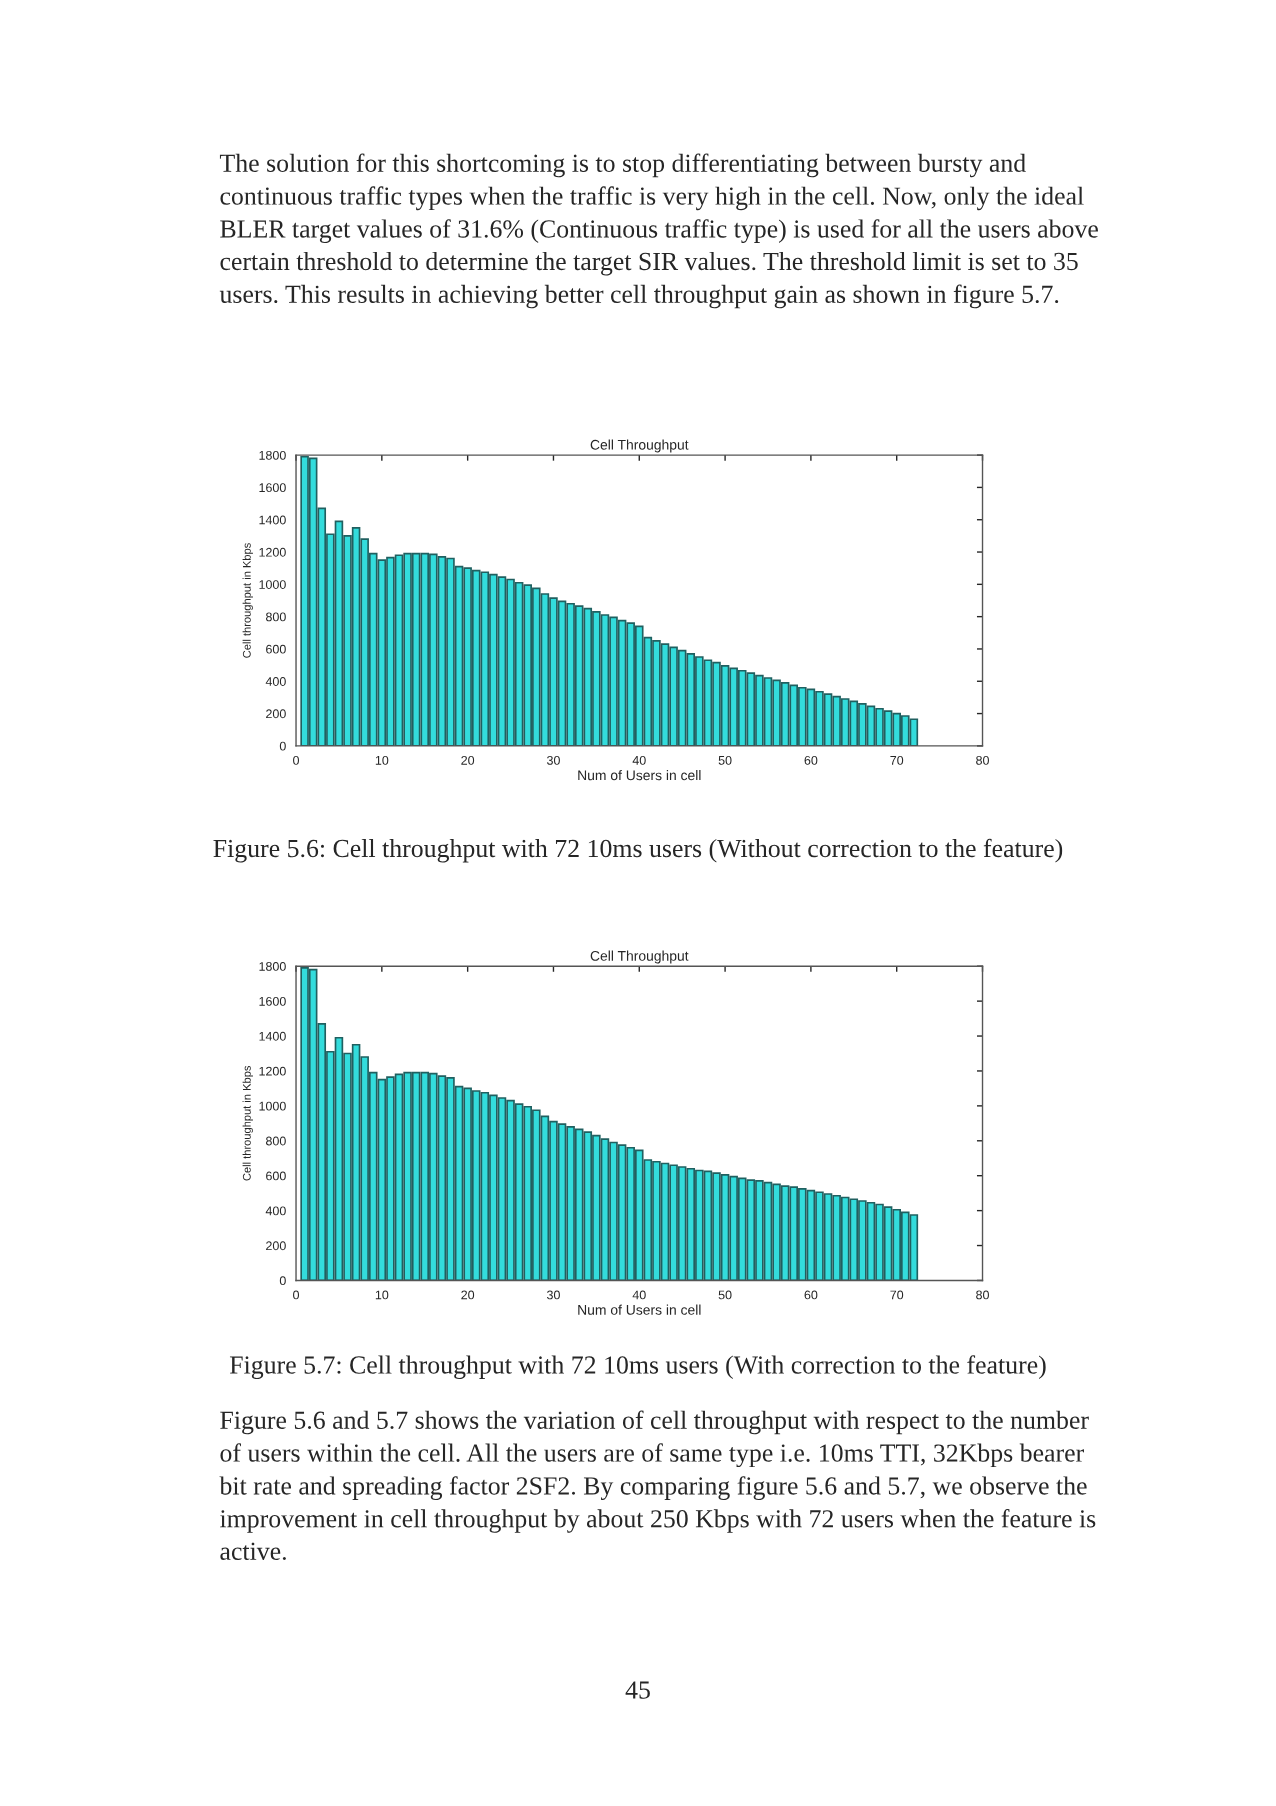 Image resolution: width=1276 pixels, height=1806 pixels. What do you see at coordinates (637, 1690) in the screenshot?
I see `text: 45` at bounding box center [637, 1690].